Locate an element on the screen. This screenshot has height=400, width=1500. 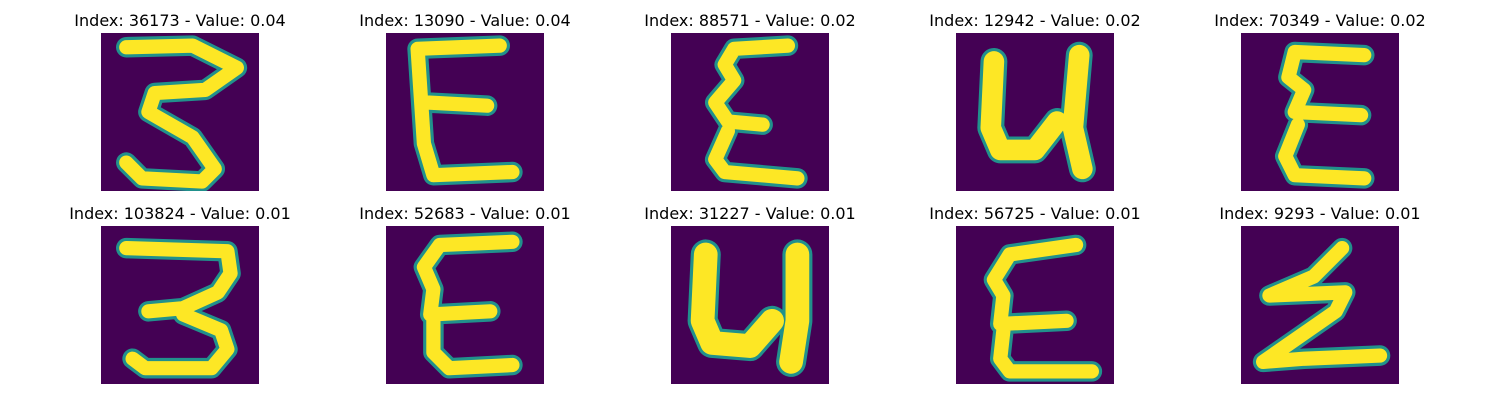
panel-title: Index: 88571 - Value: 0.02 is located at coordinates (750, 20).